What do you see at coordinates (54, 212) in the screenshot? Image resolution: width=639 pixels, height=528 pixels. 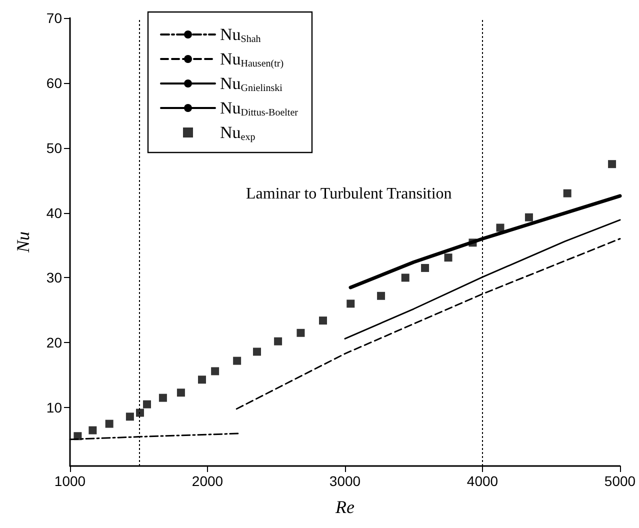 I see `y-tick-label: 40` at bounding box center [54, 212].